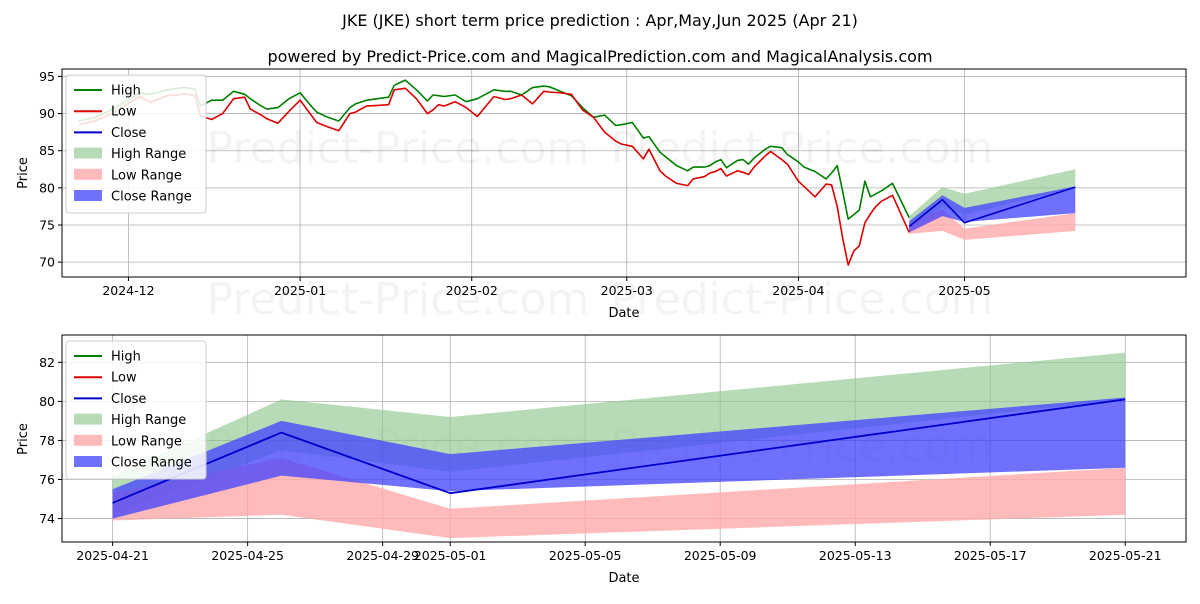 This screenshot has width=1200, height=604. What do you see at coordinates (128, 290) in the screenshot?
I see `x-tick-label: 2024-12` at bounding box center [128, 290].